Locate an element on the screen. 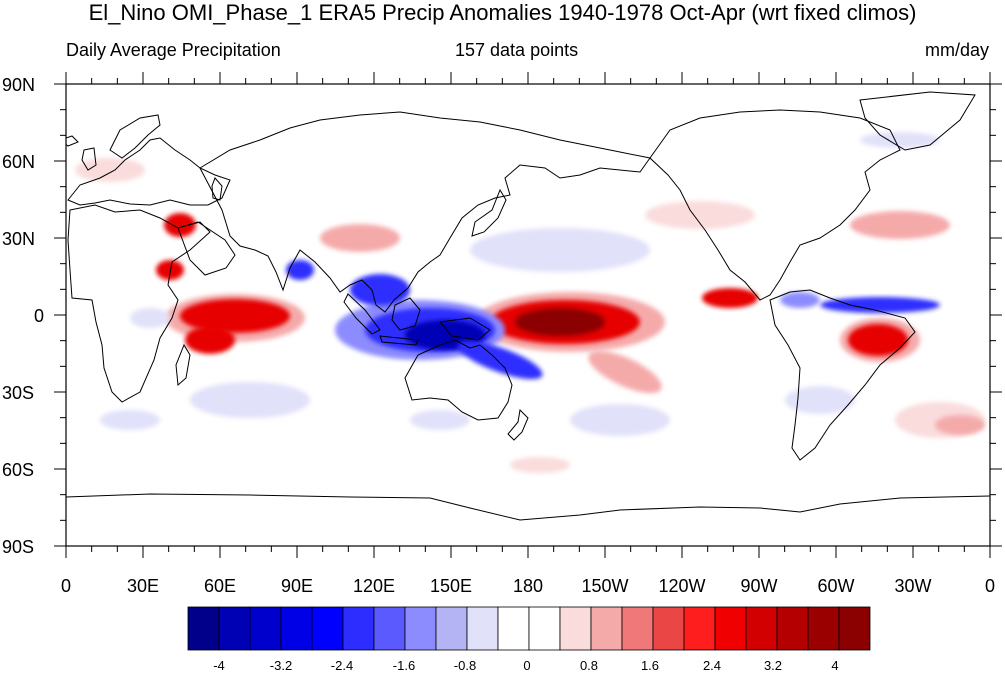 This screenshot has width=1005, height=676. lon-label-60w: 60W is located at coordinates (835, 586).